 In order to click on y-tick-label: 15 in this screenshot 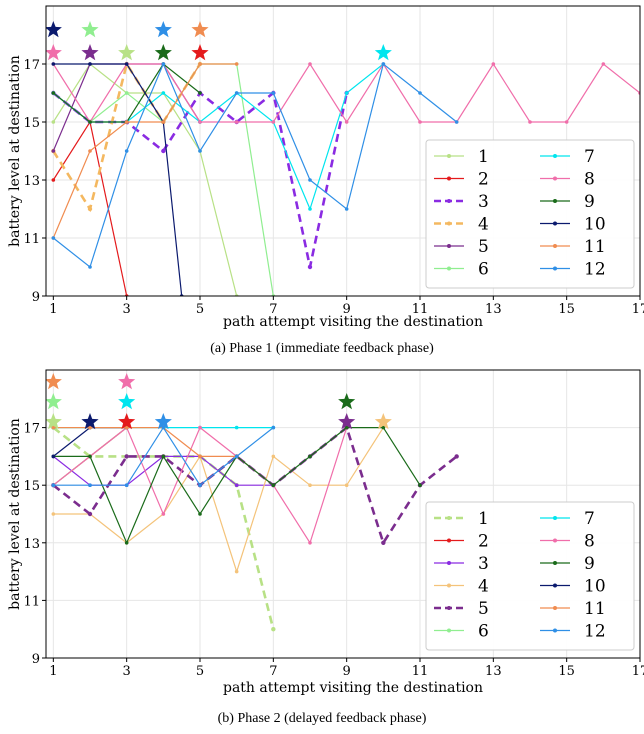, I will do `click(31, 486)`.